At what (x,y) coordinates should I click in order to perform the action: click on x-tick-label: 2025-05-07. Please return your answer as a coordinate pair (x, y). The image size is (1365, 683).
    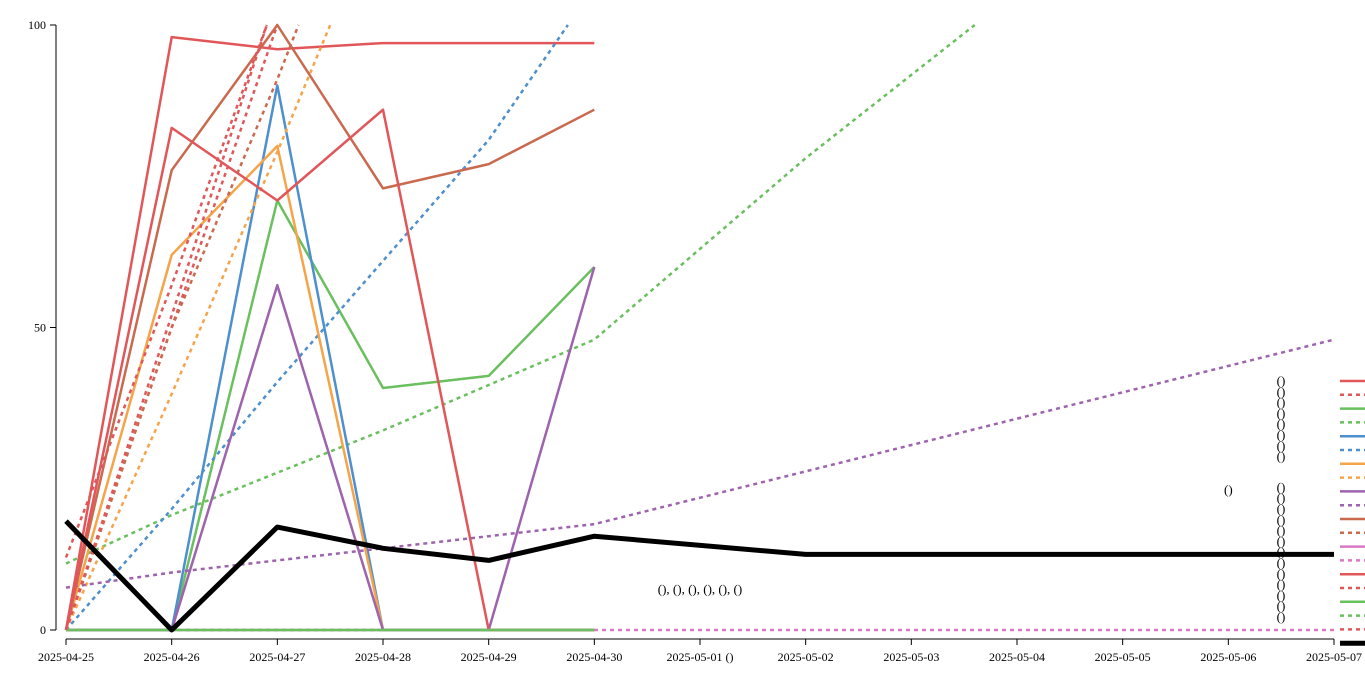
    Looking at the image, I should click on (1334, 657).